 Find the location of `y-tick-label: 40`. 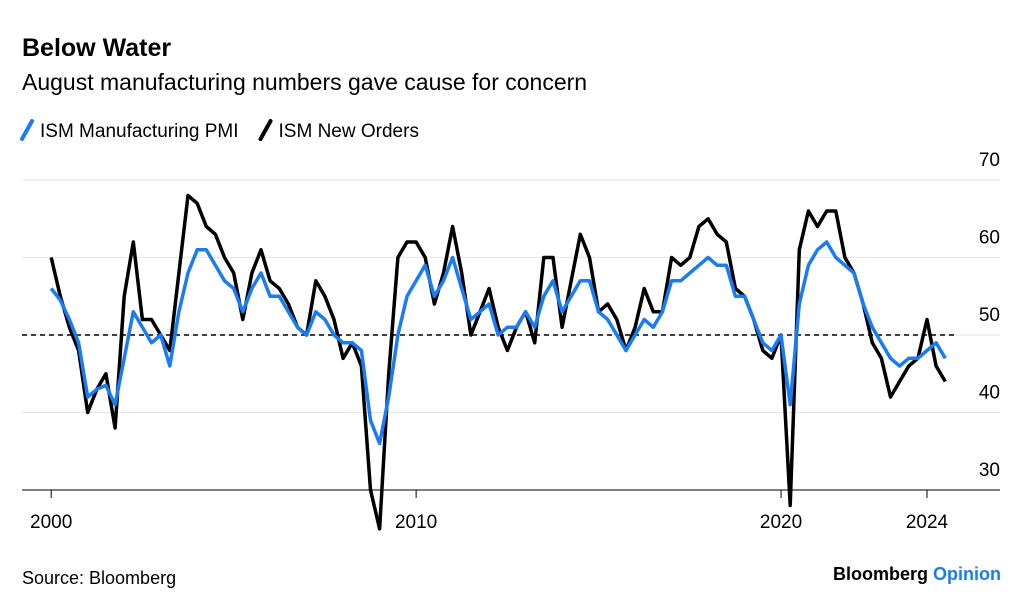

y-tick-label: 40 is located at coordinates (989, 393).